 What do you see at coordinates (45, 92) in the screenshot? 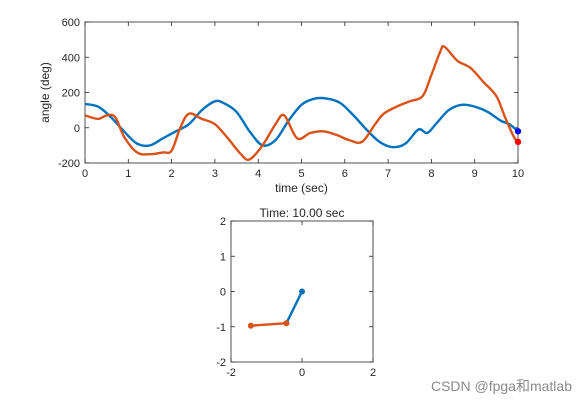
I see `y-axis-label: angle (deg)` at bounding box center [45, 92].